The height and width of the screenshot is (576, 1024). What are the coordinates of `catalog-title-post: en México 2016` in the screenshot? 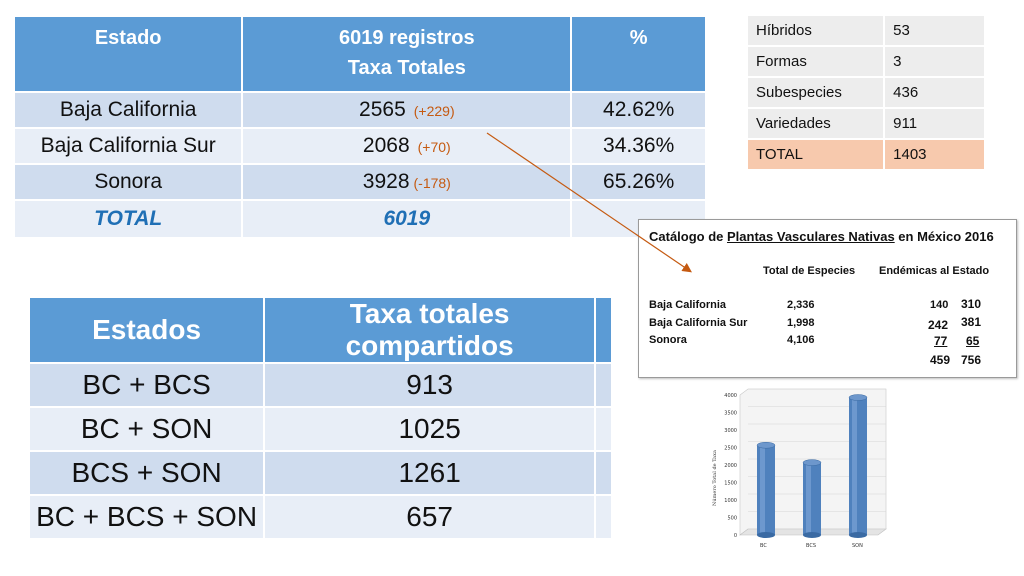 It's located at (944, 236).